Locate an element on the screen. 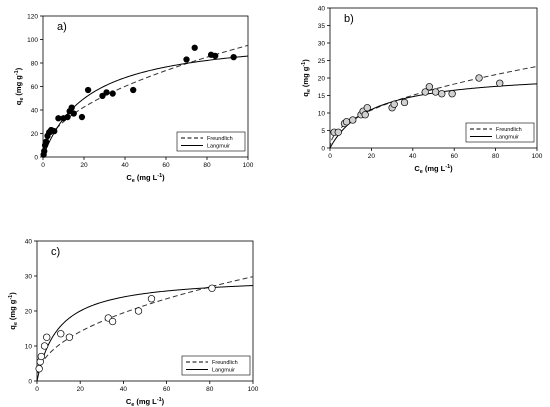  y-axis-label-unit-exp: -1 is located at coordinates (11, 297).